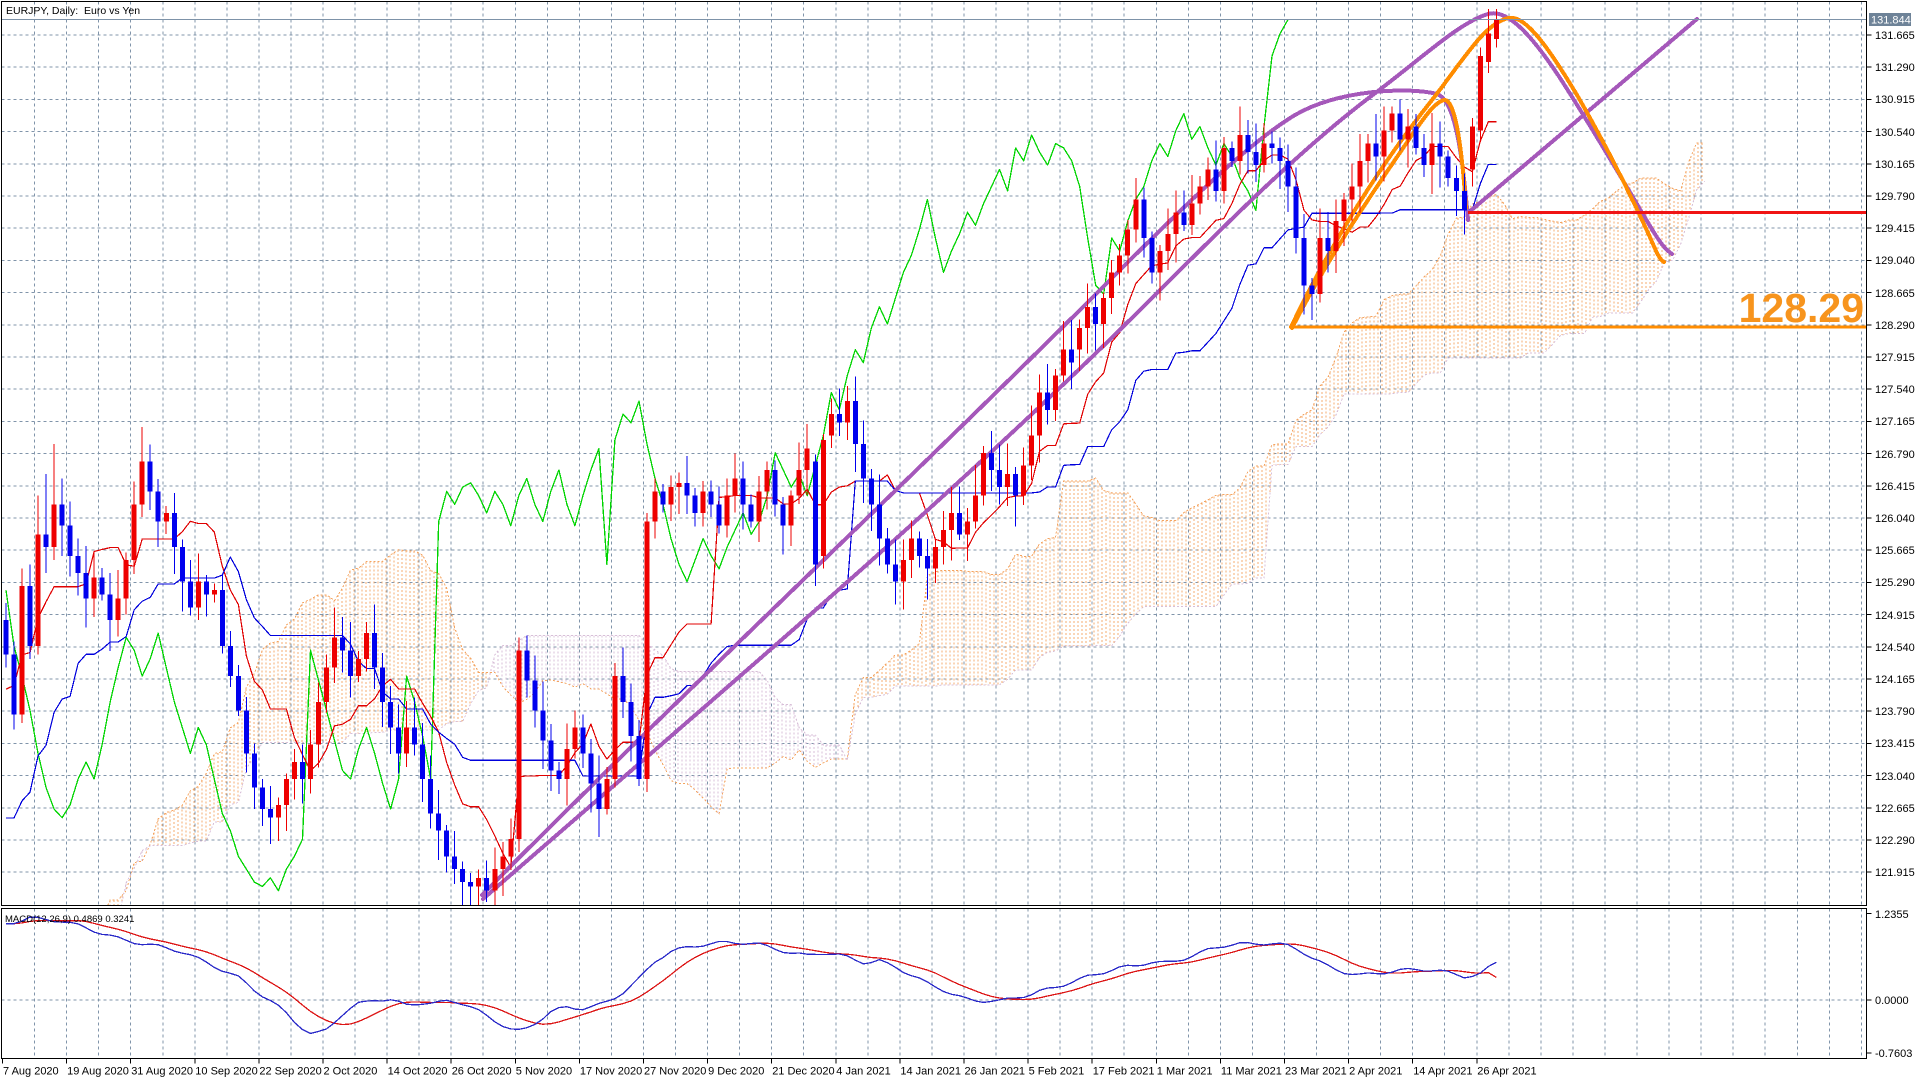 Image resolution: width=1920 pixels, height=1080 pixels. I want to click on svg-text: 5 Nov 2020, so click(544, 1072).